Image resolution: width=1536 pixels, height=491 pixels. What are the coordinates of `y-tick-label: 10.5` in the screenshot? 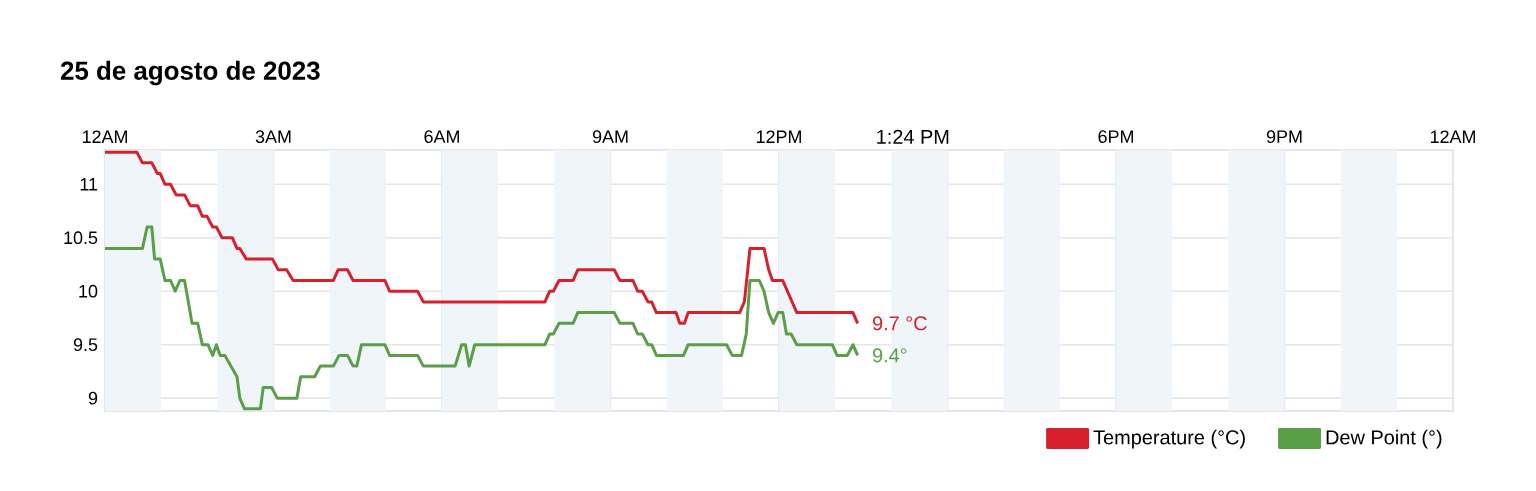 It's located at (81, 238).